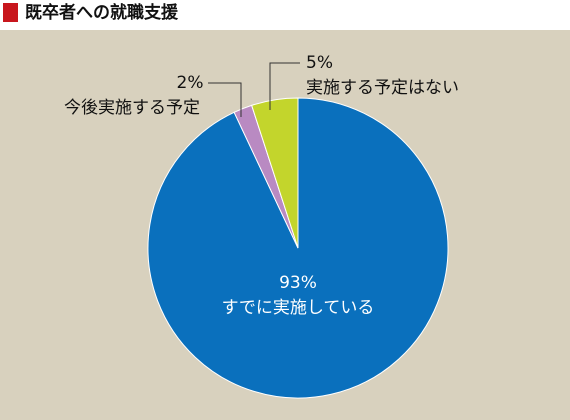  What do you see at coordinates (298, 283) in the screenshot?
I see `data-label: 93%` at bounding box center [298, 283].